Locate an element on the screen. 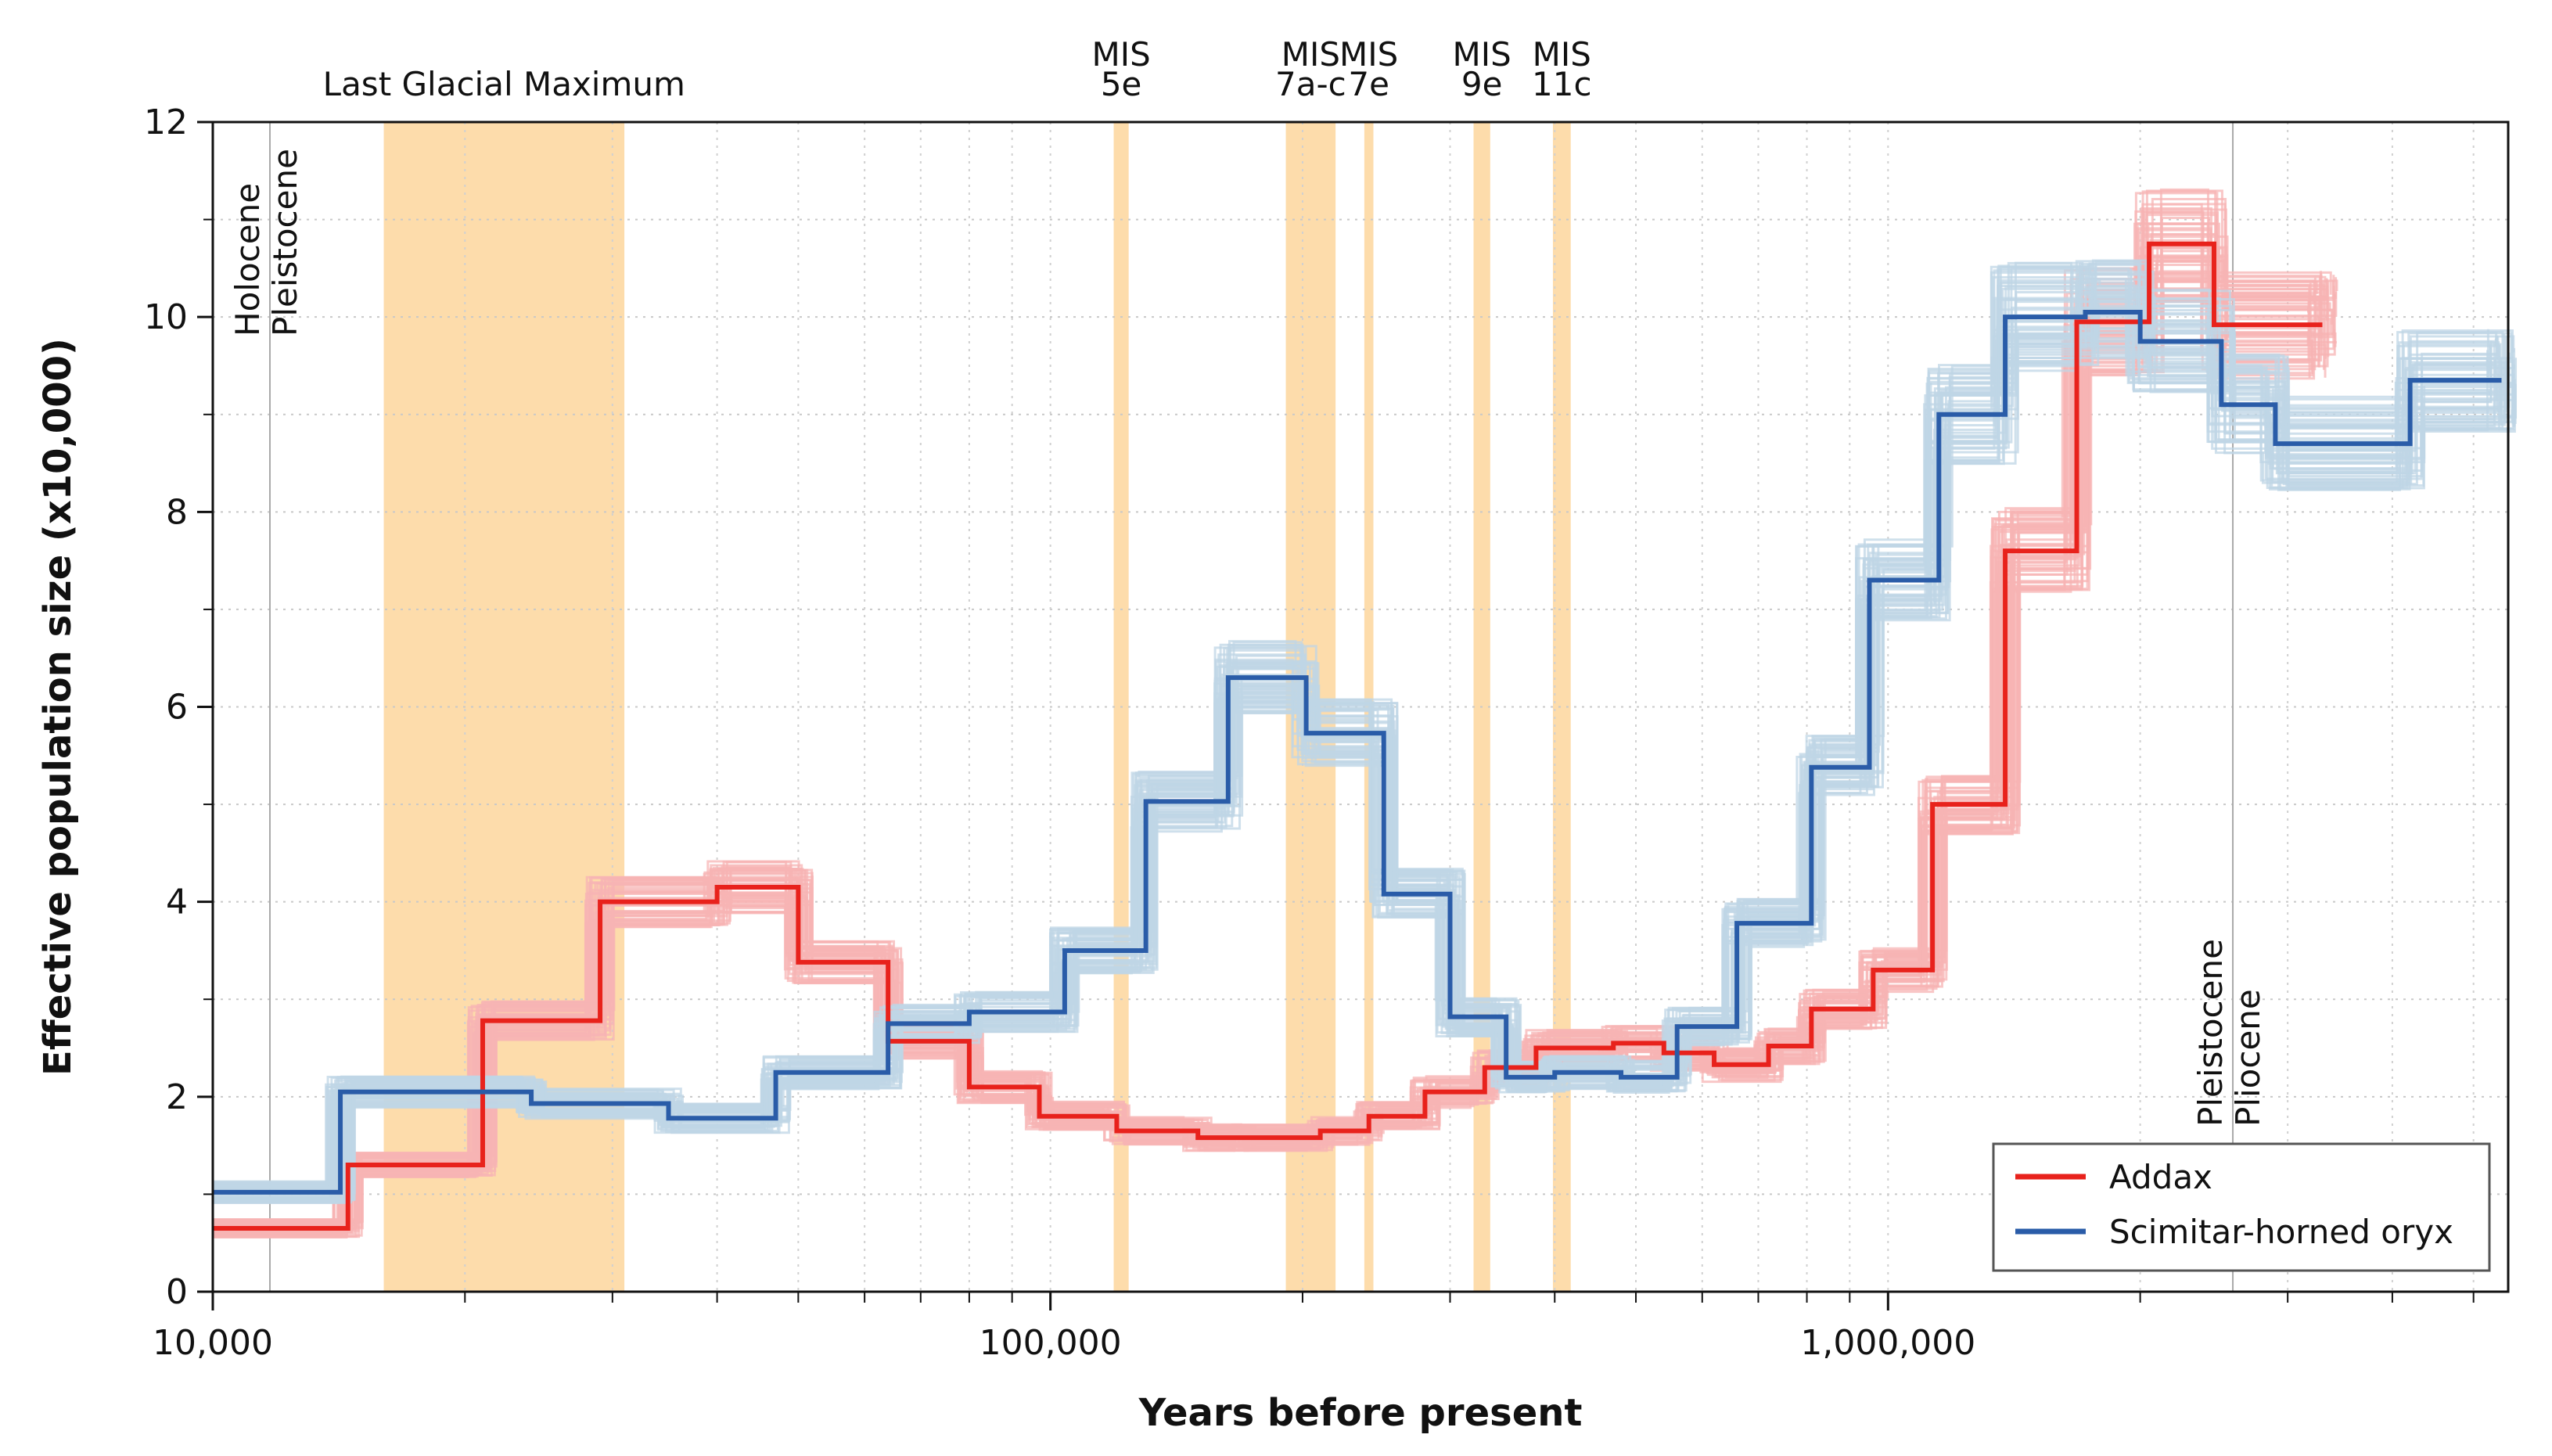 The height and width of the screenshot is (1456, 2552). period-label-1-line-1: 5e is located at coordinates (1121, 84).